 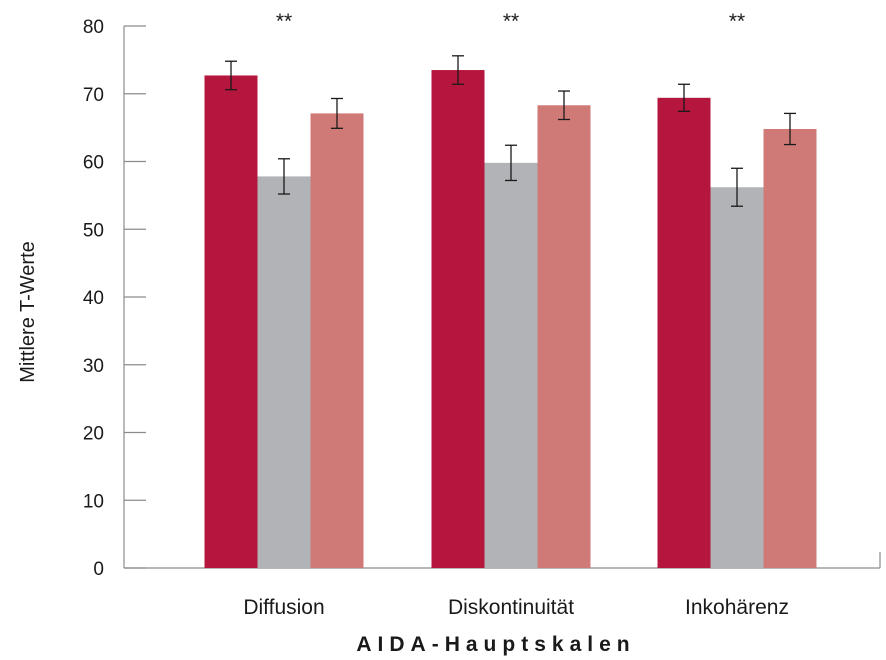 What do you see at coordinates (93, 163) in the screenshot?
I see `y-tick-label: 60` at bounding box center [93, 163].